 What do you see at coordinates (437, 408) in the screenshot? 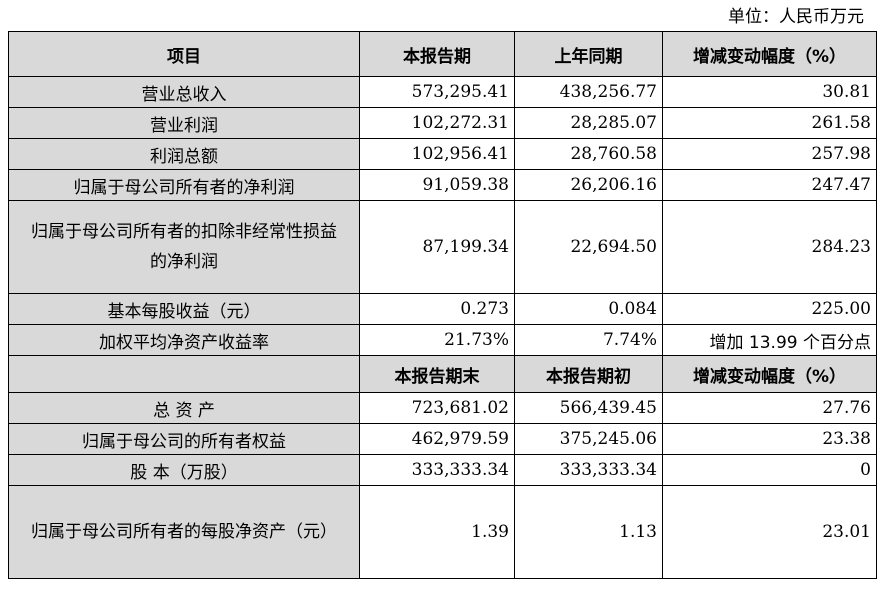
I see `cell-period-end: 723,681.02` at bounding box center [437, 408].